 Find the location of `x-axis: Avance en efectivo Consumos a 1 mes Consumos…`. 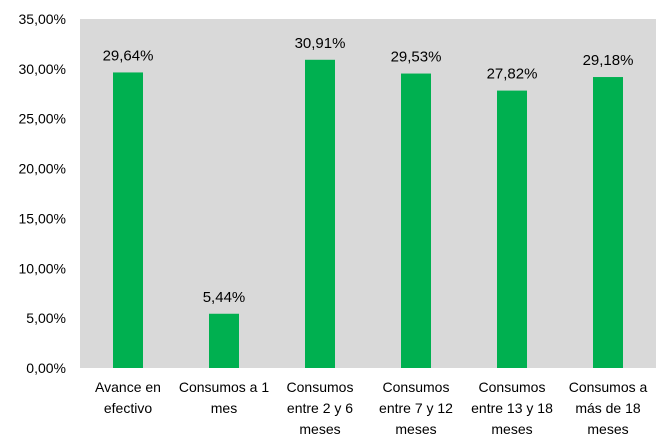

x-axis: Avance en efectivo Consumos a 1 mes Consumos… is located at coordinates (371, 408).